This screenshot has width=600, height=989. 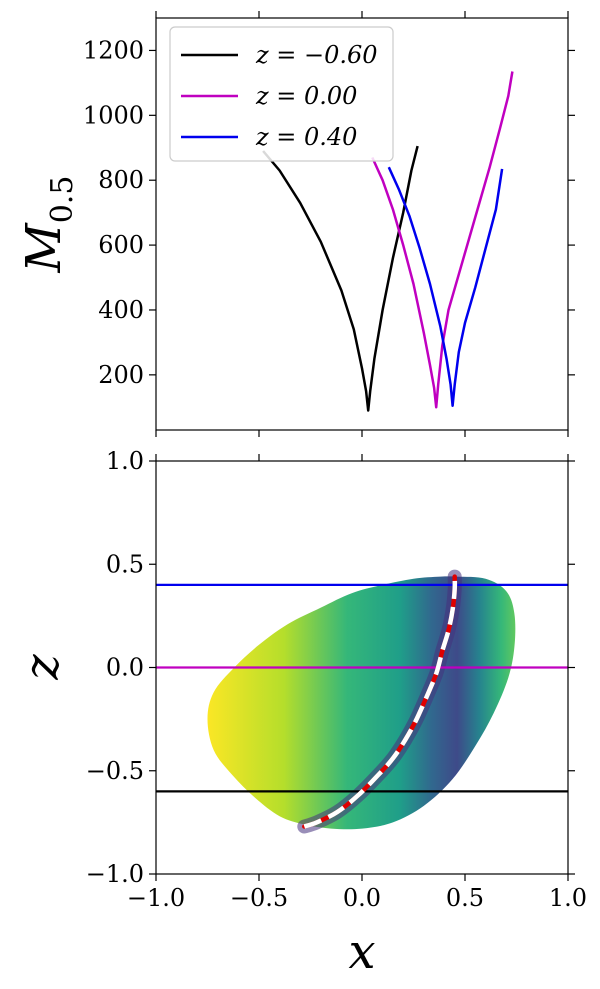 What do you see at coordinates (121, 180) in the screenshot?
I see `ytick-label: 800` at bounding box center [121, 180].